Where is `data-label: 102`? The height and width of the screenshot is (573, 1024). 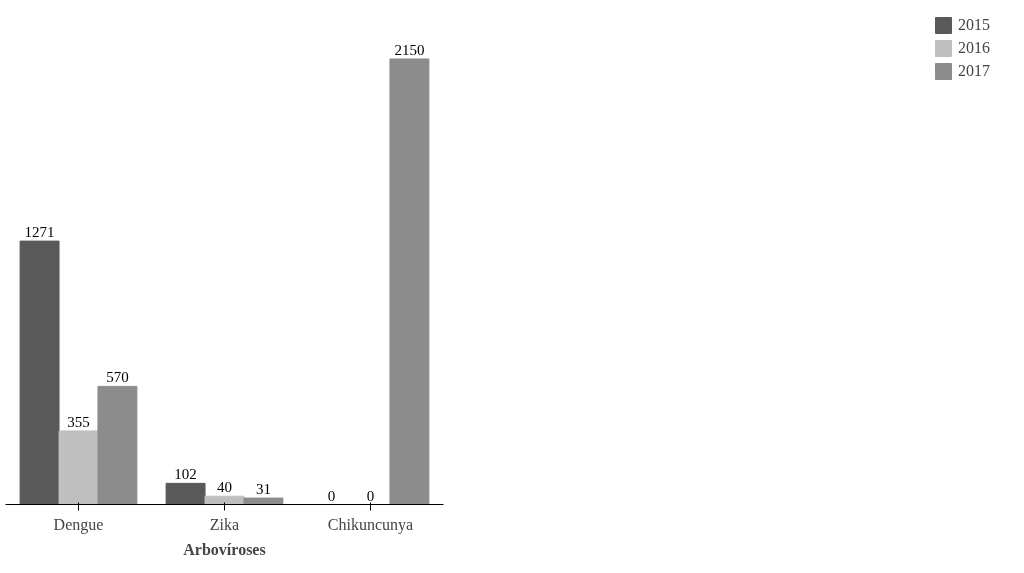
data-label: 102 is located at coordinates (185, 474).